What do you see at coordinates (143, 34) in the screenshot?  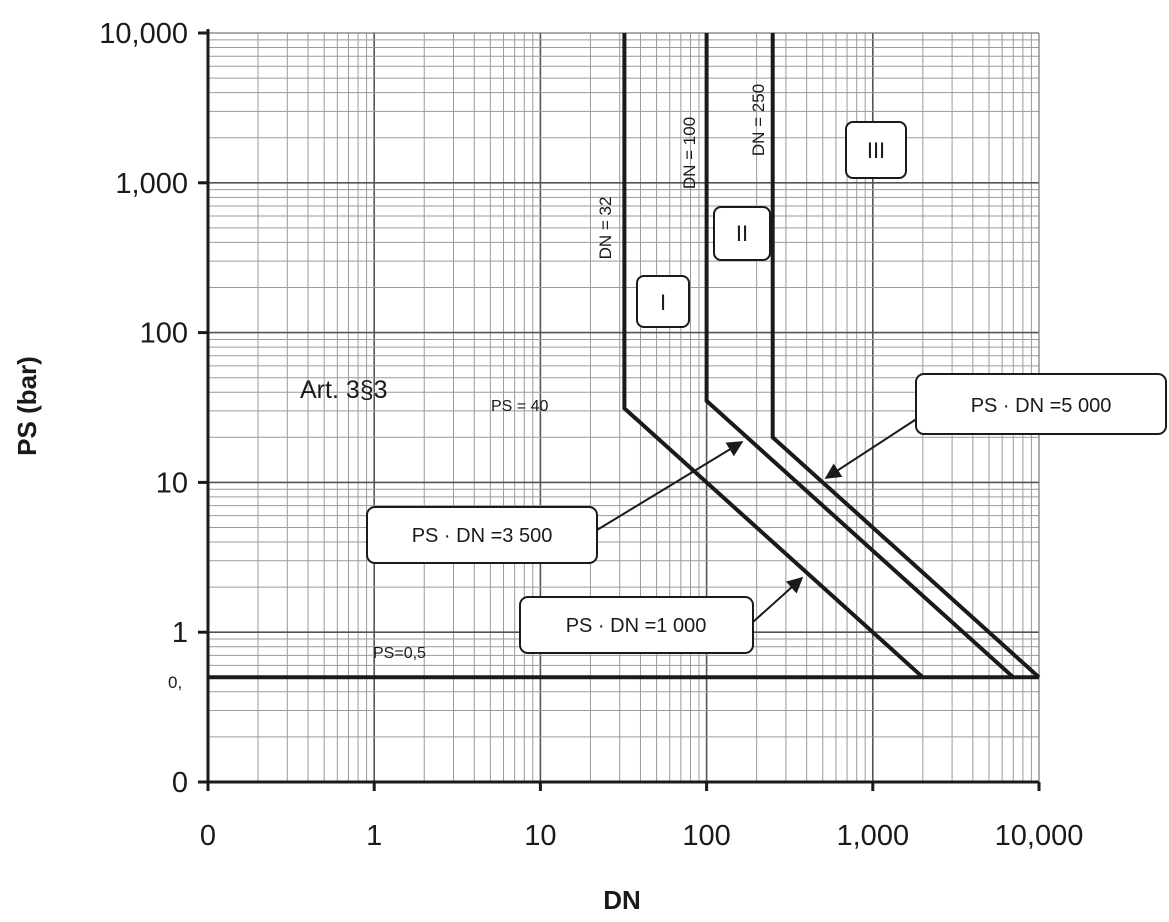 I see `y-tick-label: 10,000` at bounding box center [143, 34].